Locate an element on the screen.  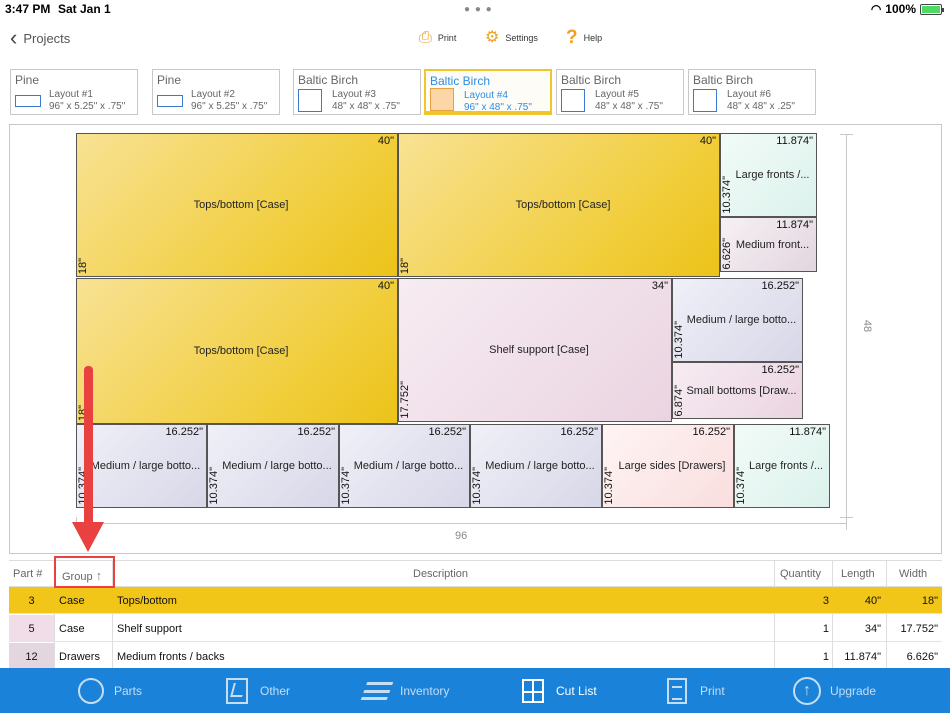
piece-height: 6.874" is located at coordinates (679, 400).